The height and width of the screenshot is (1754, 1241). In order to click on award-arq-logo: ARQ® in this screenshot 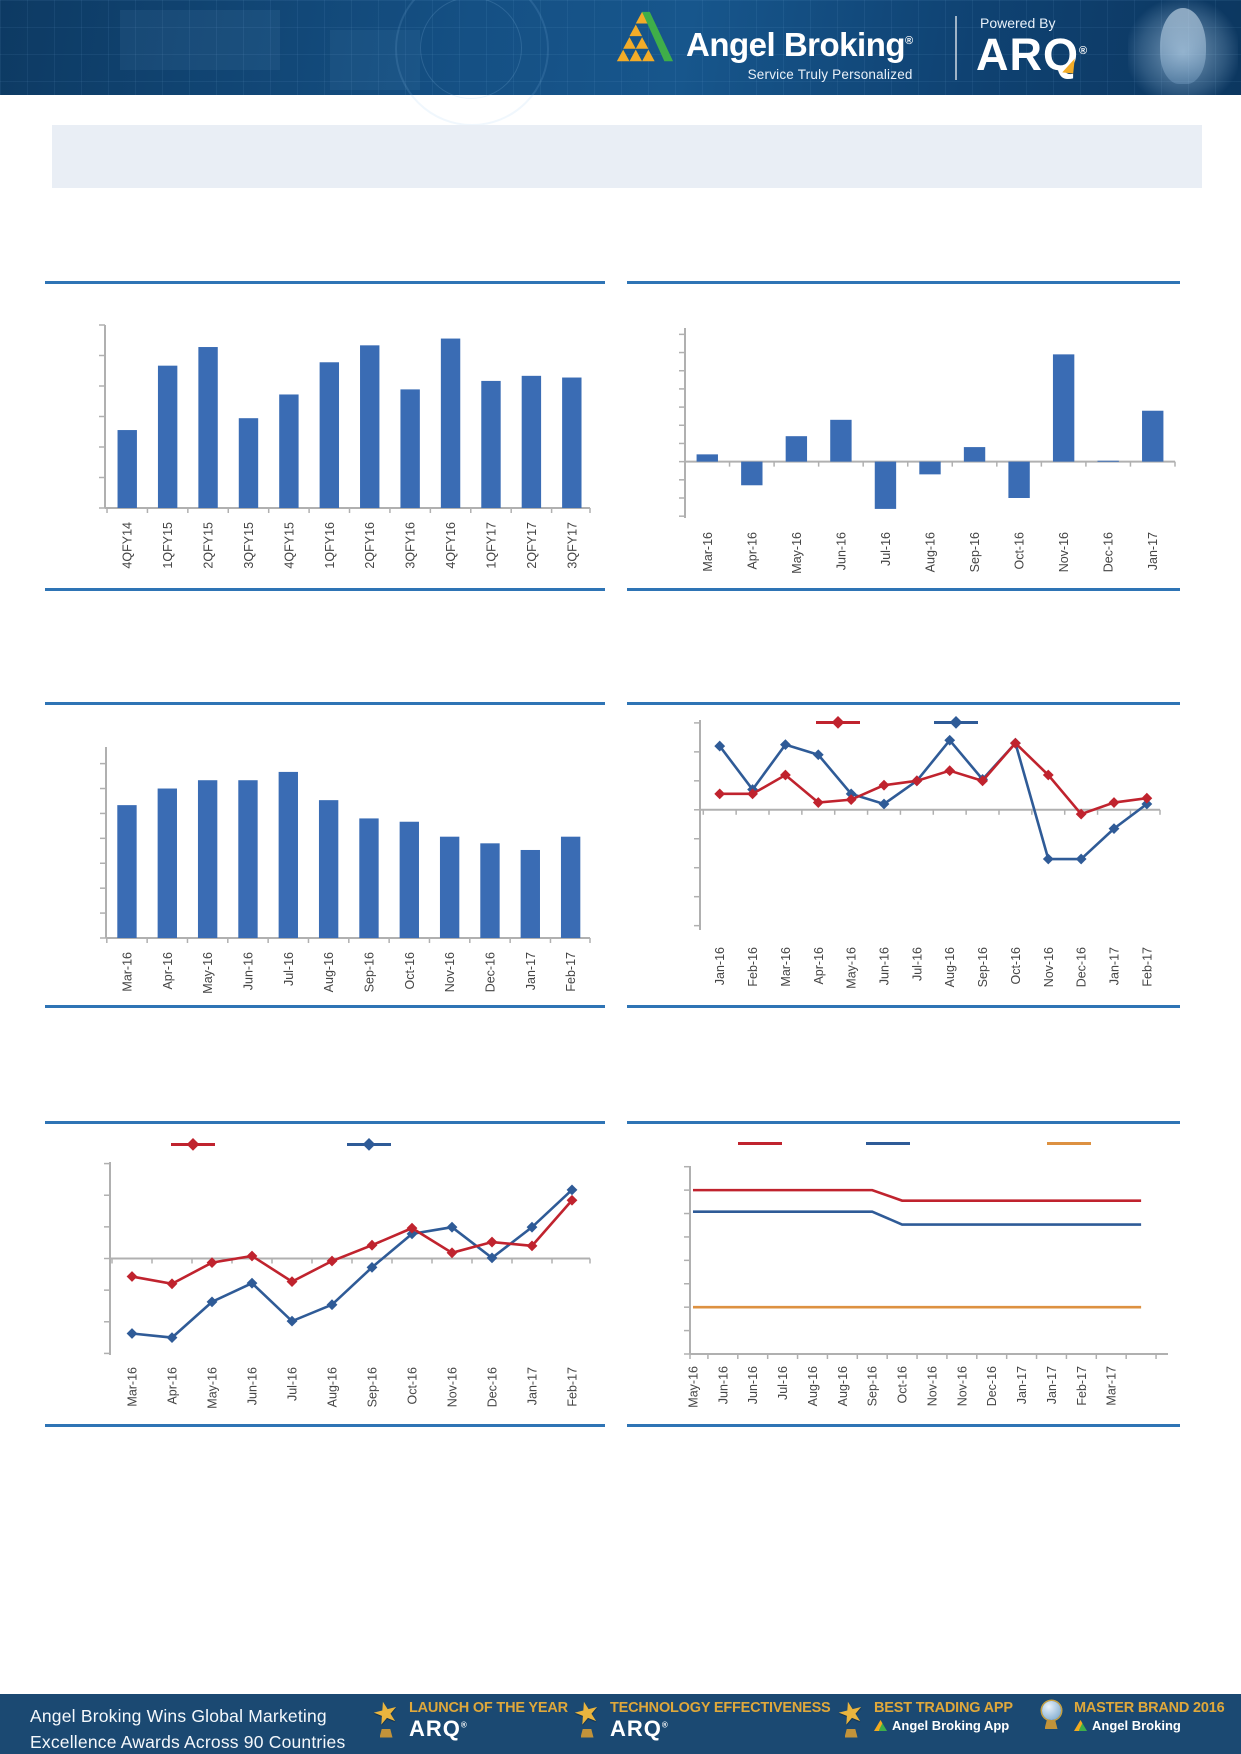, I will do `click(438, 1728)`.